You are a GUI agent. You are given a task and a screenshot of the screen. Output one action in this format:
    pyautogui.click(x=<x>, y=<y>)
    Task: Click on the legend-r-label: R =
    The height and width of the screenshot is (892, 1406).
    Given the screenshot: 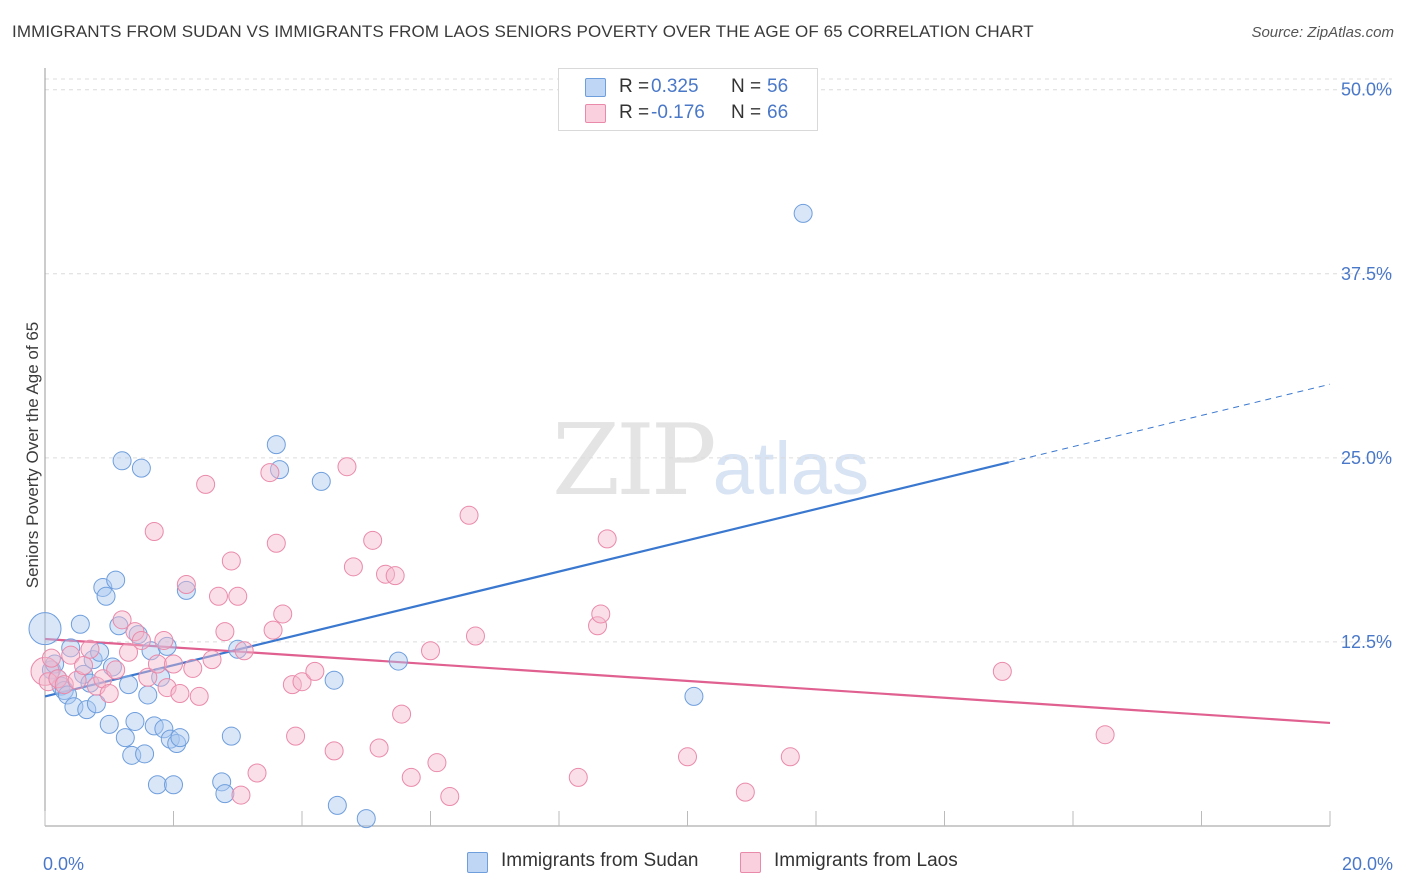 What is the action you would take?
    pyautogui.click(x=634, y=86)
    